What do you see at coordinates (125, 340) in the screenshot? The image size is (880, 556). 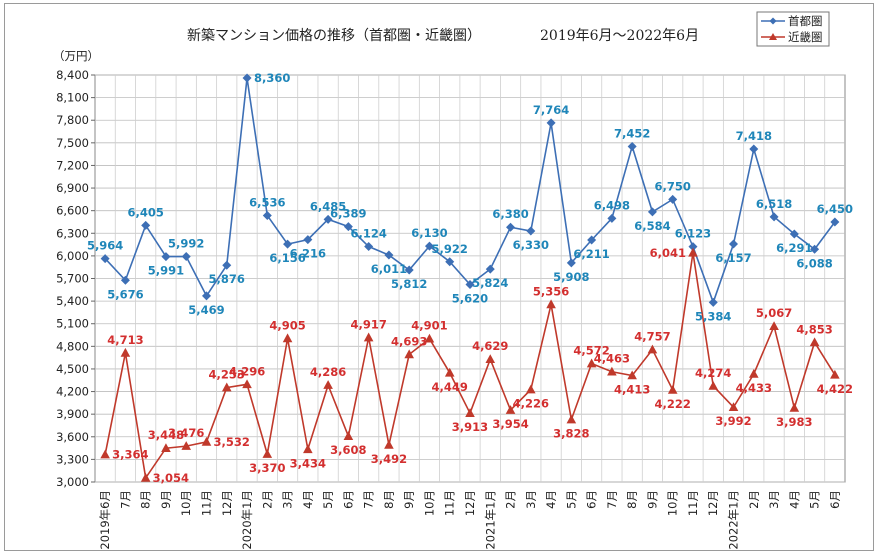 I see `data-label: 4,713` at bounding box center [125, 340].